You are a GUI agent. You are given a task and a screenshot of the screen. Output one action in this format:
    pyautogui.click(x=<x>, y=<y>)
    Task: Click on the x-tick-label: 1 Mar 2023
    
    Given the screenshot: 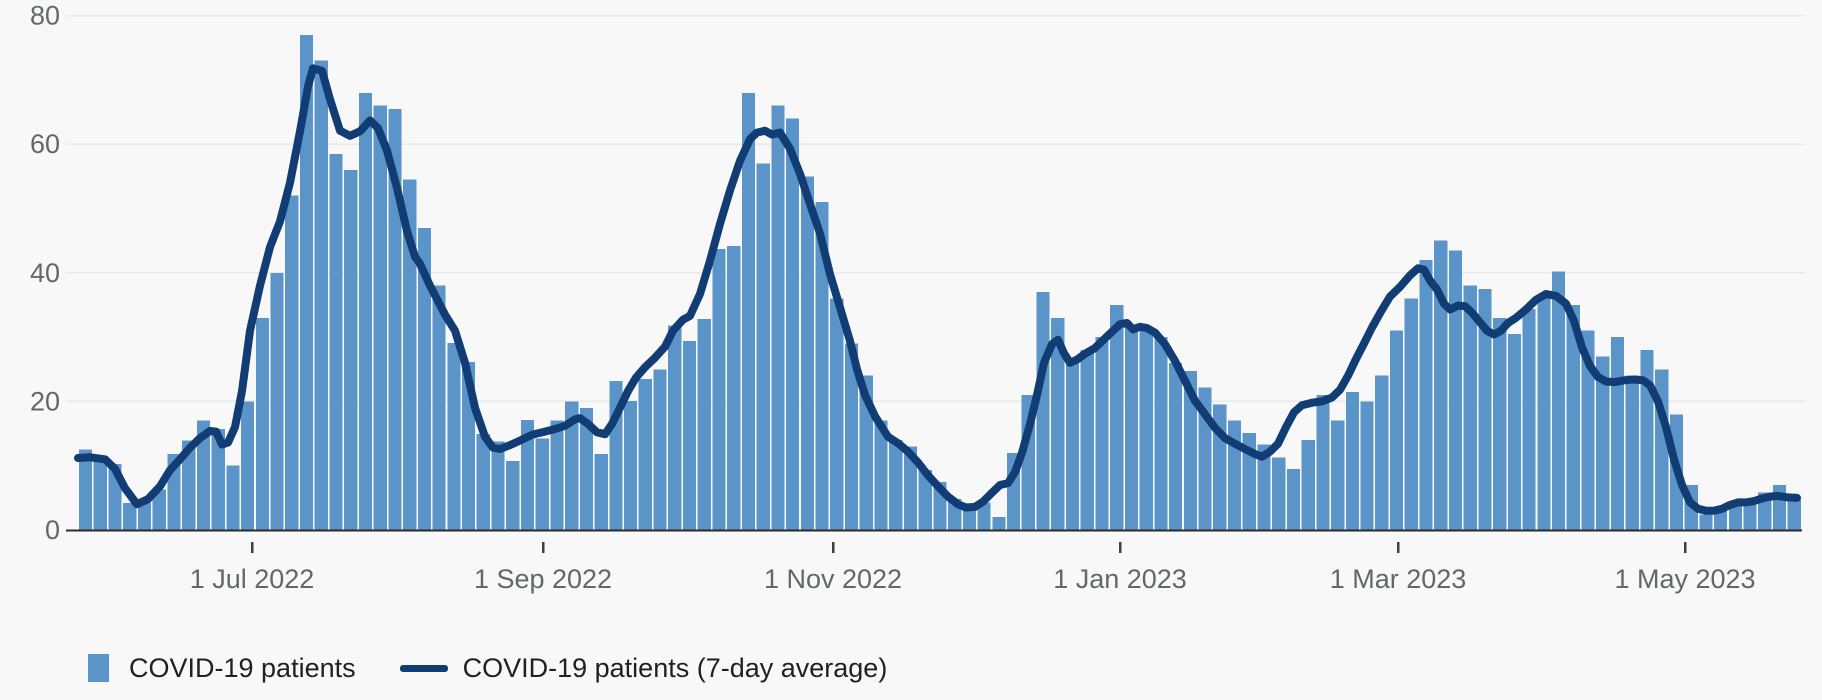 What is the action you would take?
    pyautogui.click(x=1398, y=579)
    